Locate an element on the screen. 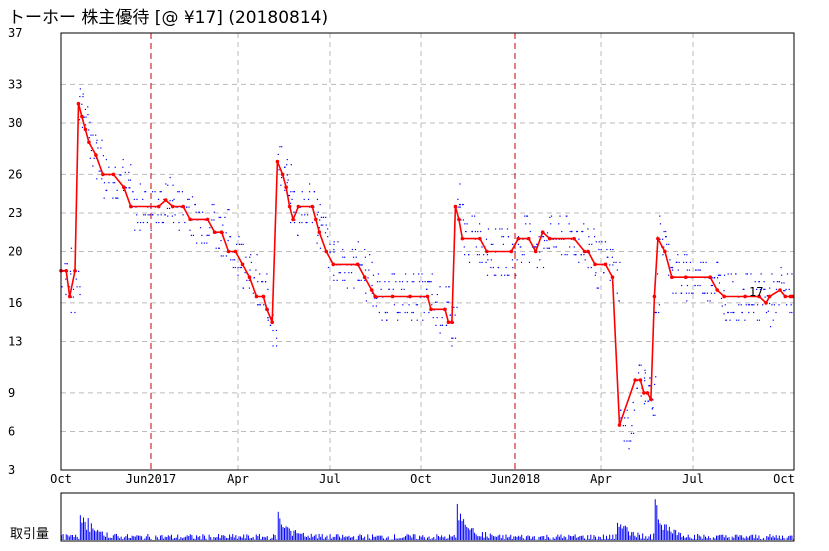  y-tick-label: 13 is located at coordinates (15, 341).